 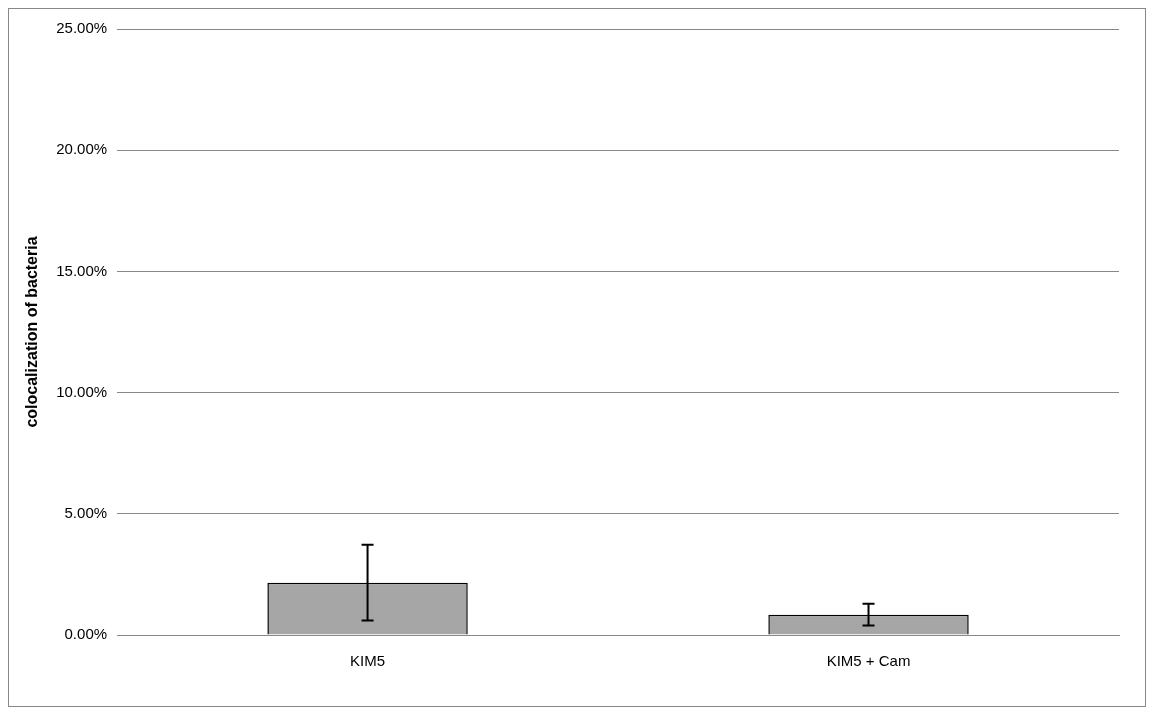 What do you see at coordinates (86, 634) in the screenshot?
I see `y-tick-label: 0.00%` at bounding box center [86, 634].